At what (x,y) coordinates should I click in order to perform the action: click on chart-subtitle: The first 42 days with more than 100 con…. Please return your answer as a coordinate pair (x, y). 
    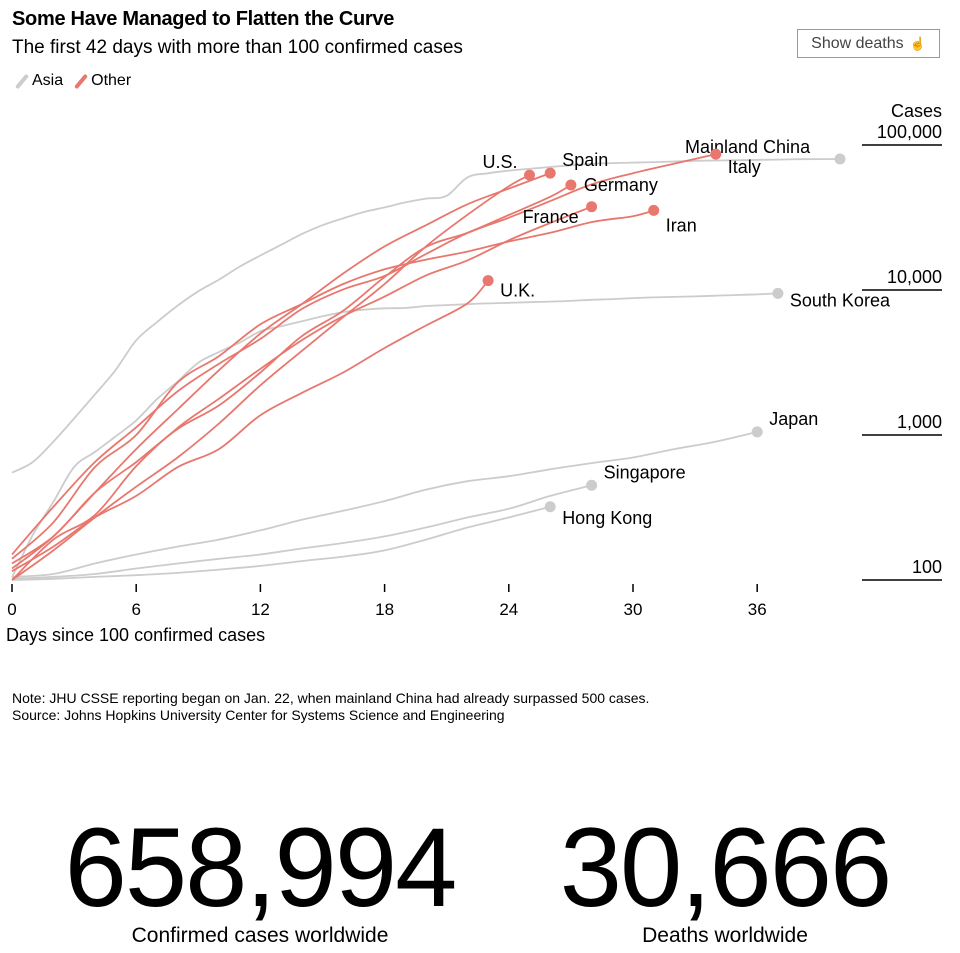
    Looking at the image, I should click on (237, 47).